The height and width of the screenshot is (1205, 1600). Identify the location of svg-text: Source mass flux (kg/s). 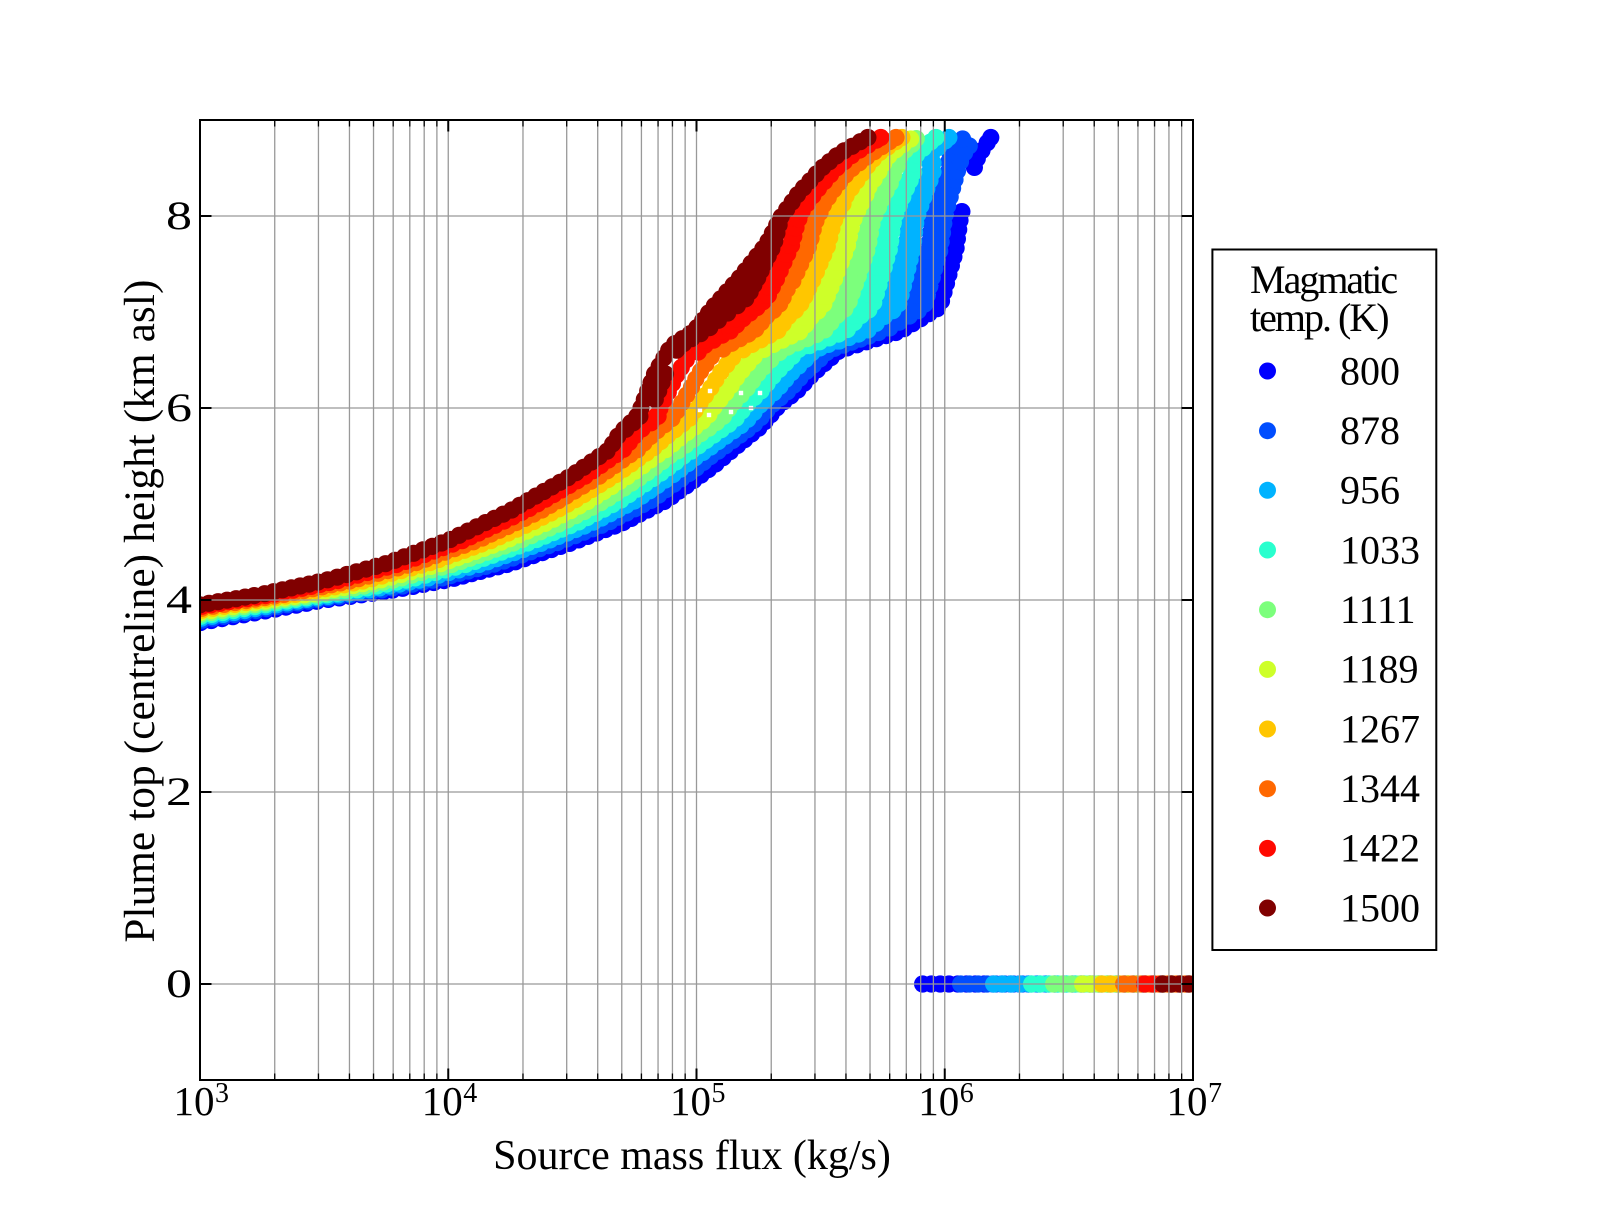
(692, 1156).